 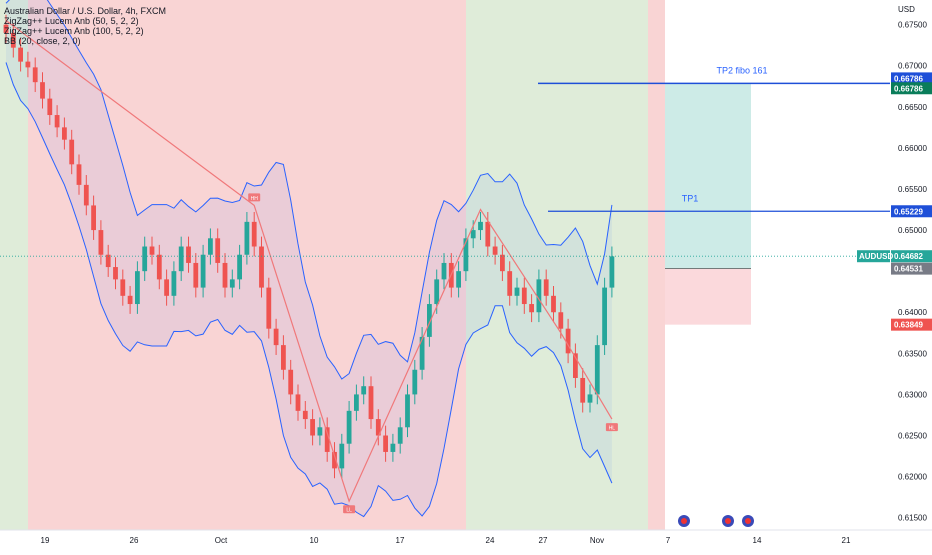 What do you see at coordinates (71, 21) in the screenshot?
I see `legend-indicator-zigzag-50: ZigZag++ Lucem Anb (50, 5, 2, 2)` at bounding box center [71, 21].